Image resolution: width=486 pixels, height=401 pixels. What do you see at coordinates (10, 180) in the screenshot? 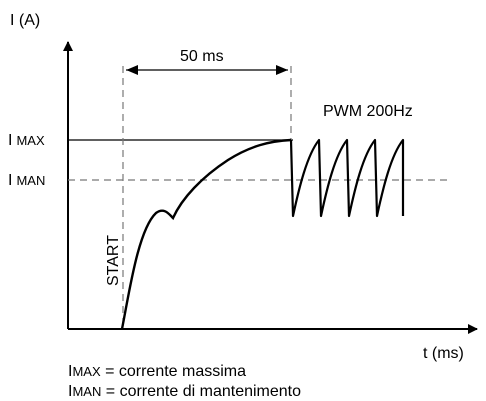
I see `iman-prefix: I` at bounding box center [10, 180].